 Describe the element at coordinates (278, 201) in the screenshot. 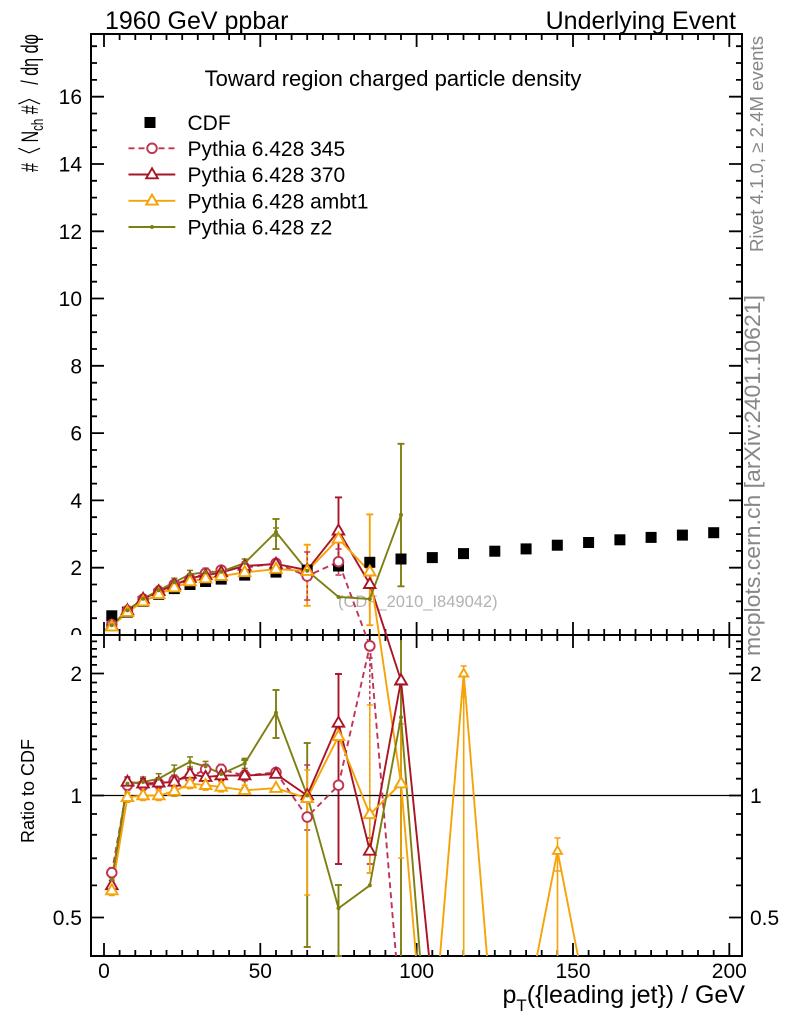

I see `svg-text: Pythia 6.428 ambt1` at that location.